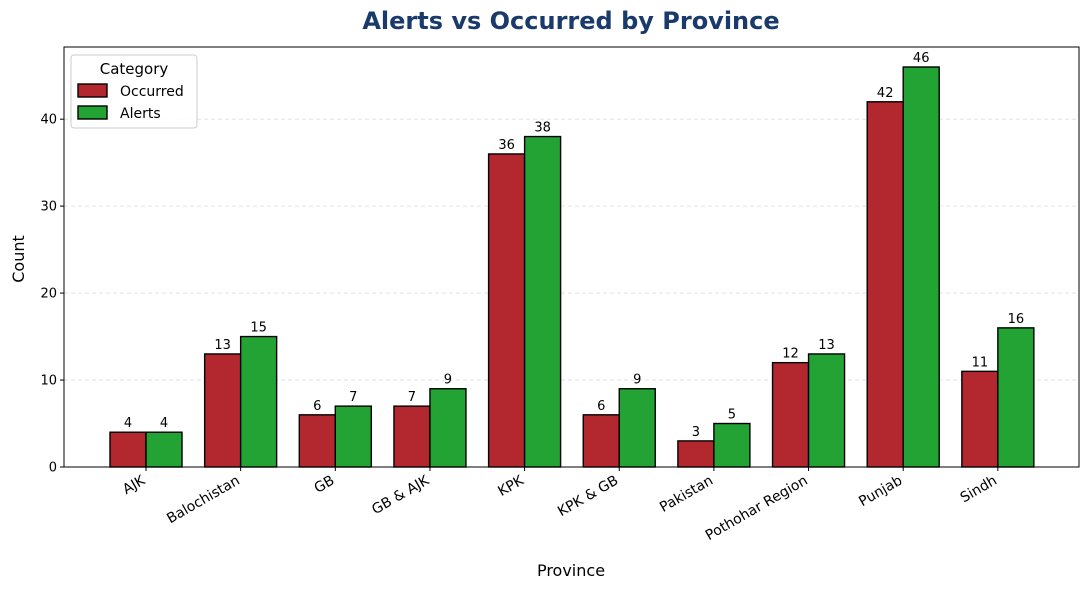 The image size is (1089, 589). Describe the element at coordinates (258, 328) in the screenshot. I see `bar-value-label: 15` at that location.